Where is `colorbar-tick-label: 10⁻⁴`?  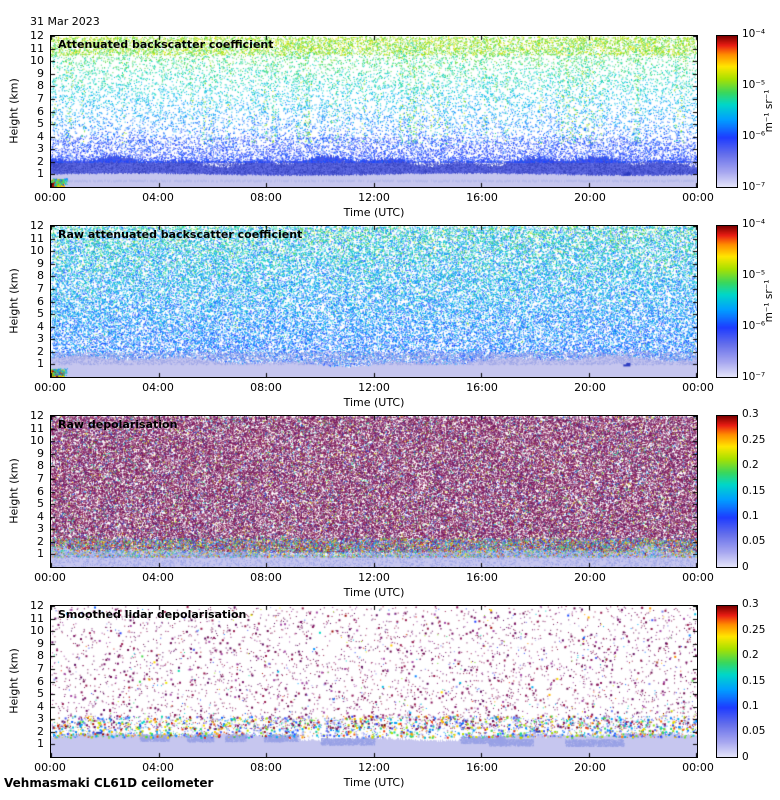 colorbar-tick-label: 10⁻⁴ is located at coordinates (754, 224).